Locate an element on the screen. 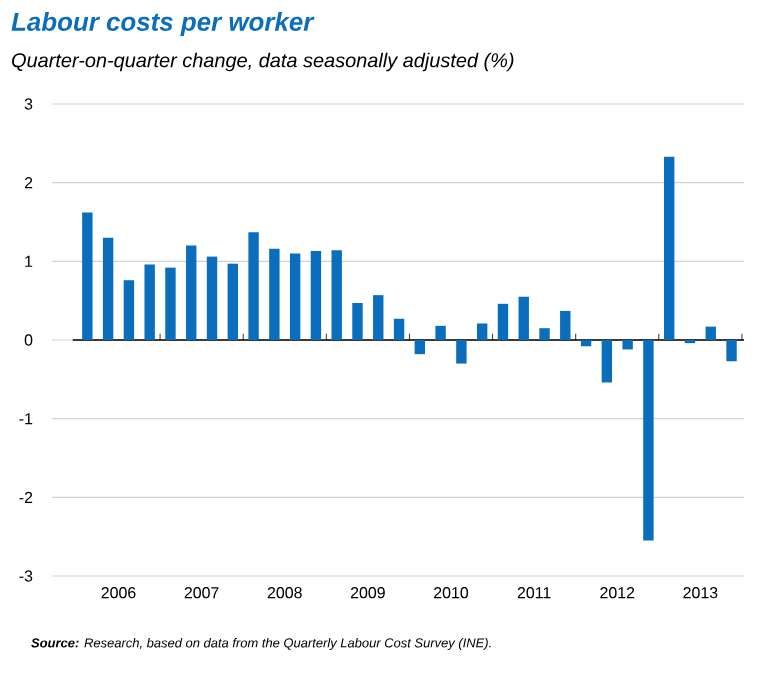  chart-title: Labour costs per worker is located at coordinates (163, 24).